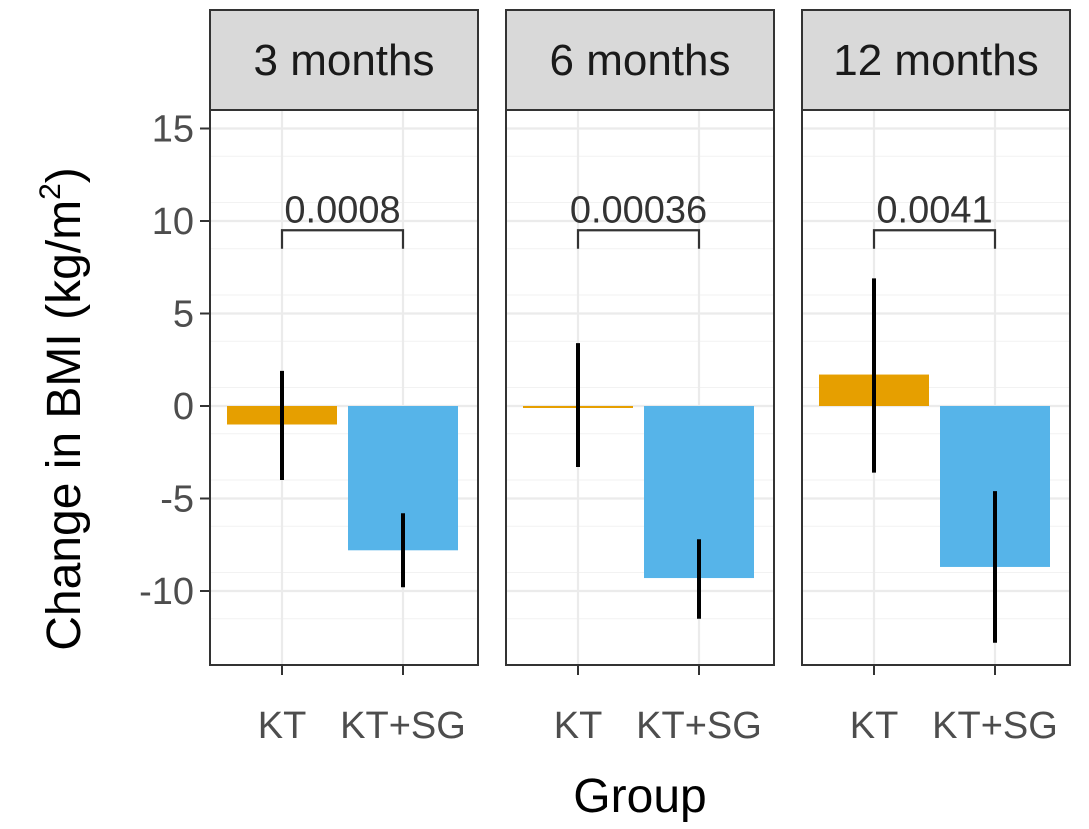 The width and height of the screenshot is (1089, 829). Describe the element at coordinates (177, 500) in the screenshot. I see `y-tick-label: -5` at that location.